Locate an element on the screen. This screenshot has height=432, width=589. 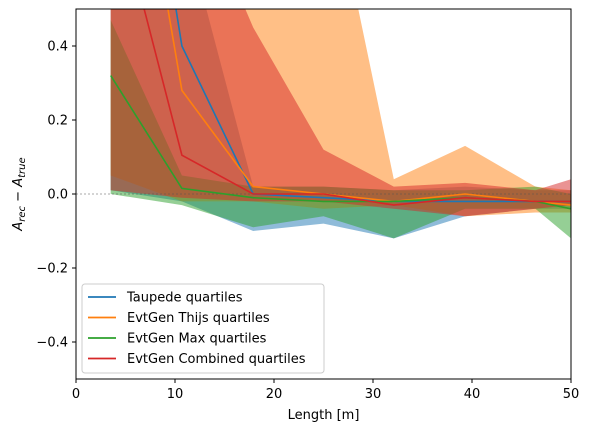
y-axis: −0.4 −0.2 0.0 0.2 0.4 is located at coordinates (56, 195).